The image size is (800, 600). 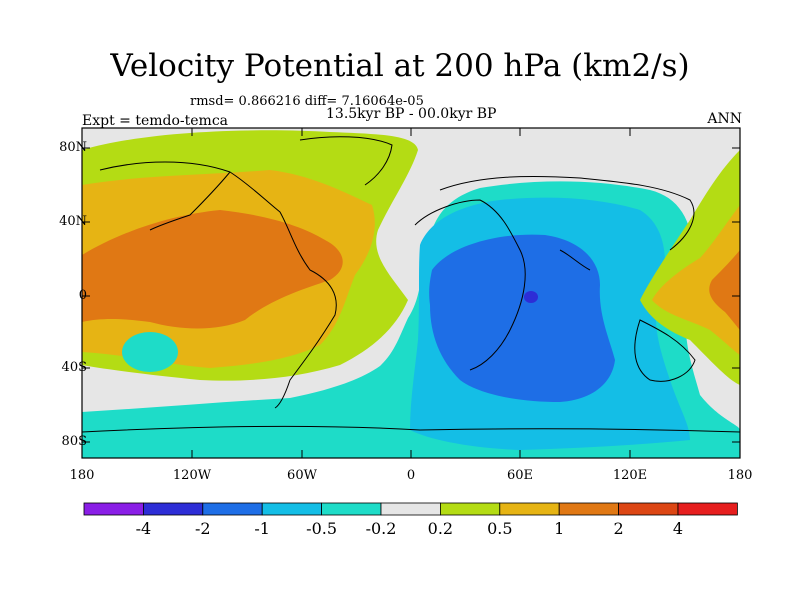 I want to click on x-tick-label: 120W, so click(x=192, y=475).